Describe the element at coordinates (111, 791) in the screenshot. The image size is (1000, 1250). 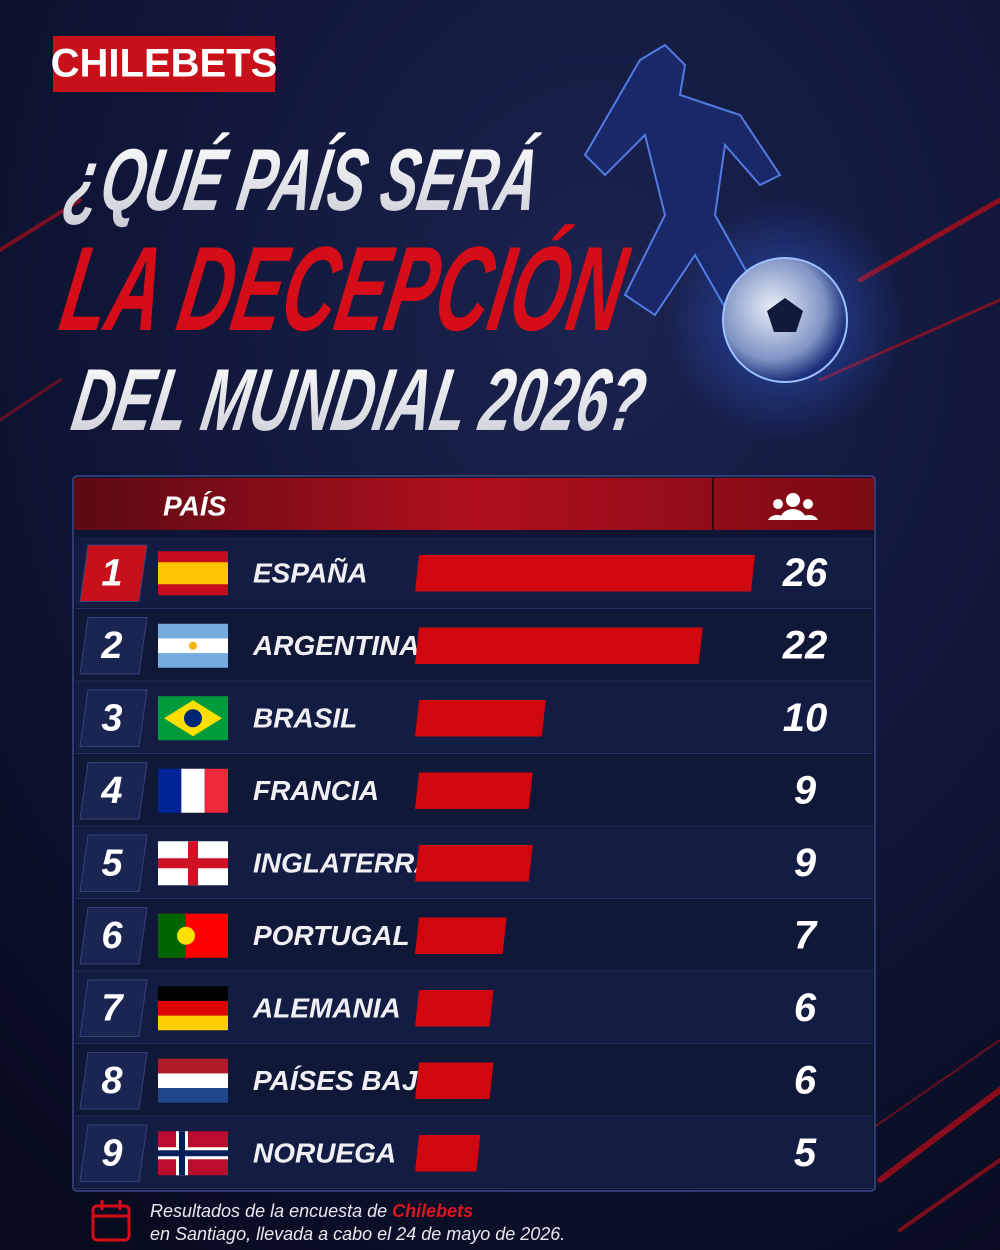
I see `rank: 4` at that location.